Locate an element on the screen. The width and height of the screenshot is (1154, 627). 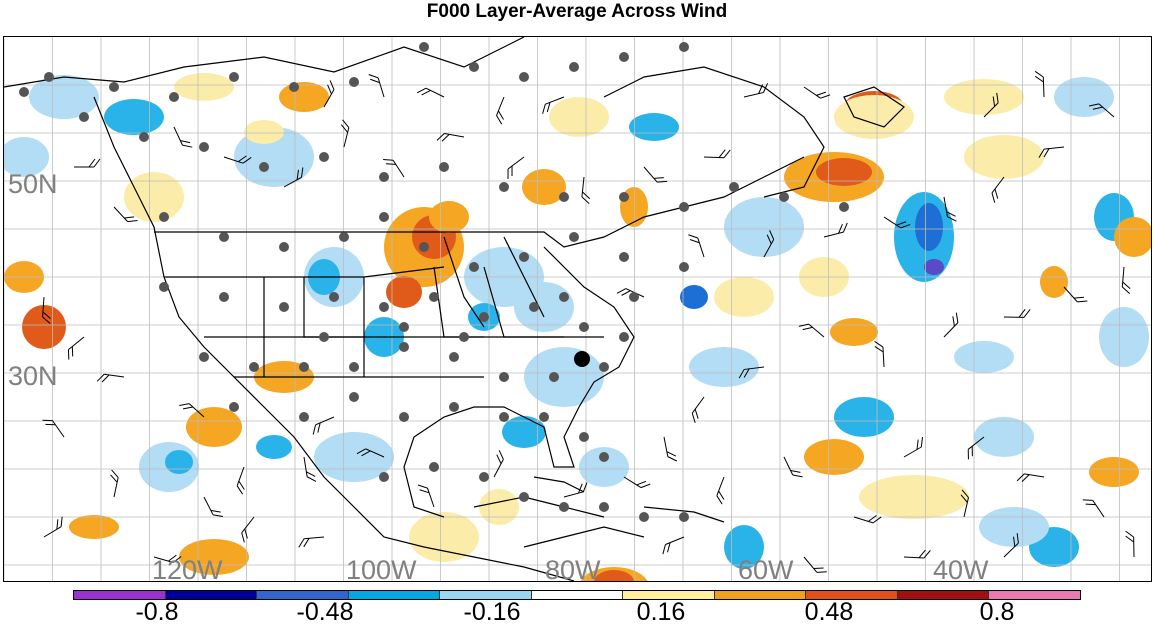
lat-label-50n: 50N is located at coordinates (33, 184).